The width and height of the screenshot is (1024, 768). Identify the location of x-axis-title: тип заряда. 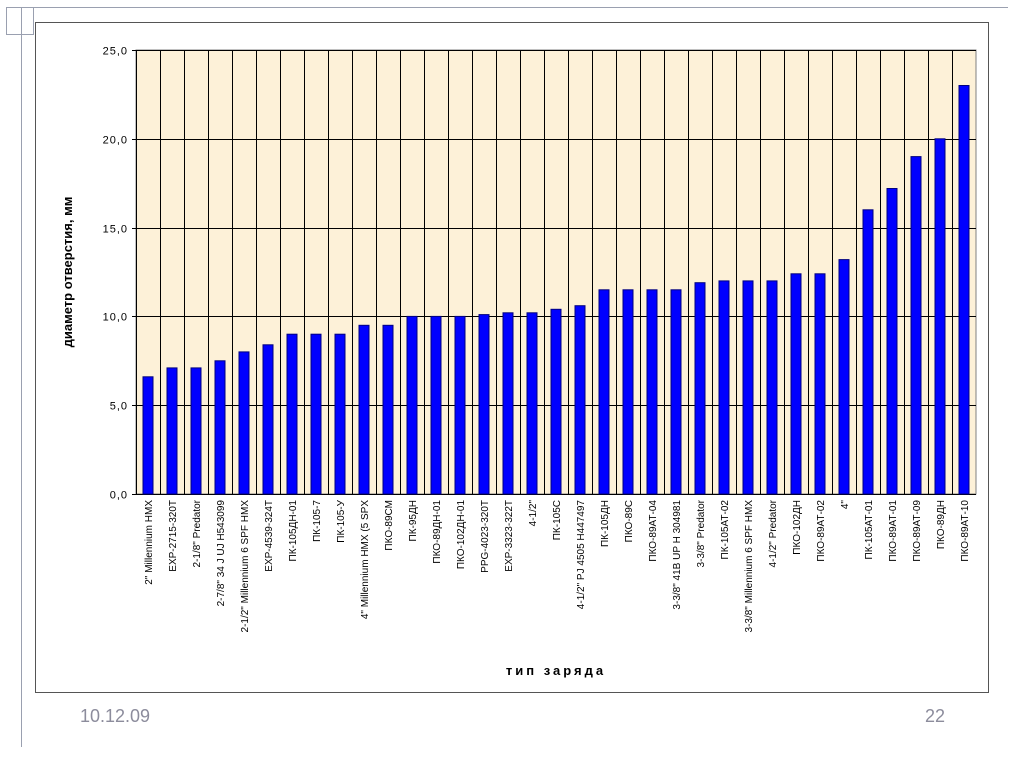
(556, 670).